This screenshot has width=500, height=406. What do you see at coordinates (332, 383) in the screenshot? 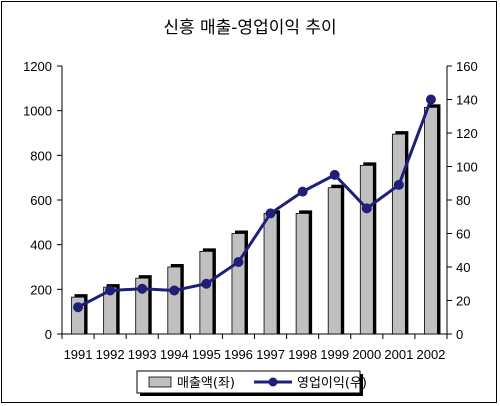
I see `legend-label-line: 영업이익(우)` at bounding box center [332, 383].